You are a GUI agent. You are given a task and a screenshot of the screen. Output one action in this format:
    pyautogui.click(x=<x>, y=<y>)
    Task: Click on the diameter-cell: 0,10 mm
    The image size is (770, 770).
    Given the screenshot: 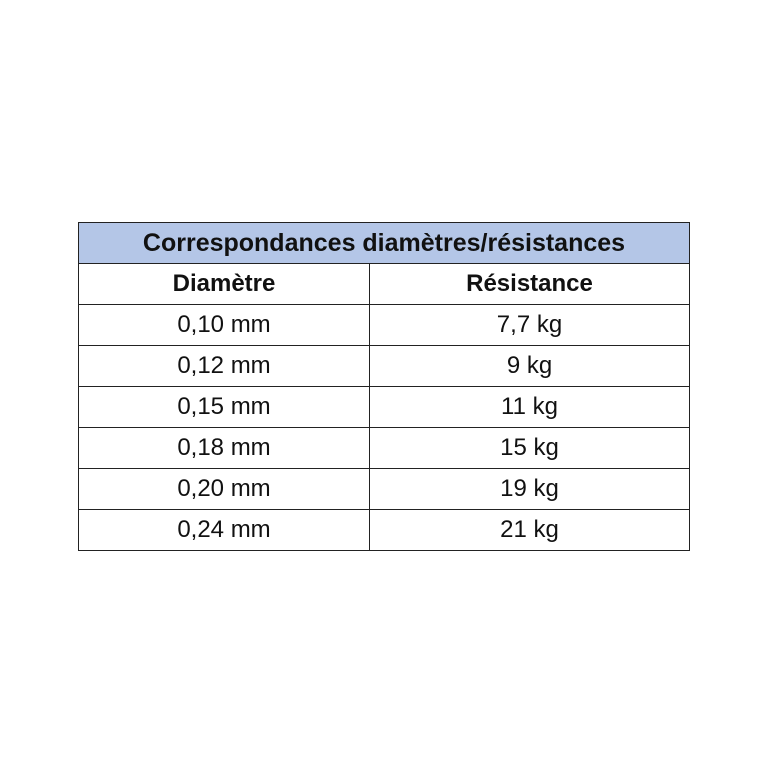 What is the action you would take?
    pyautogui.click(x=224, y=325)
    